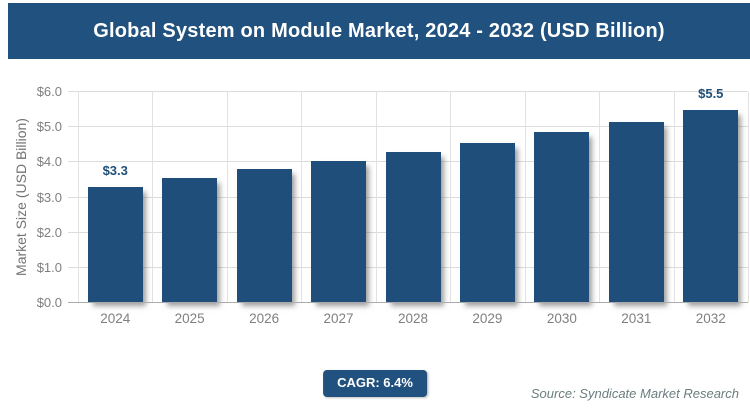 This screenshot has width=750, height=417. I want to click on bar-2027, so click(339, 231).